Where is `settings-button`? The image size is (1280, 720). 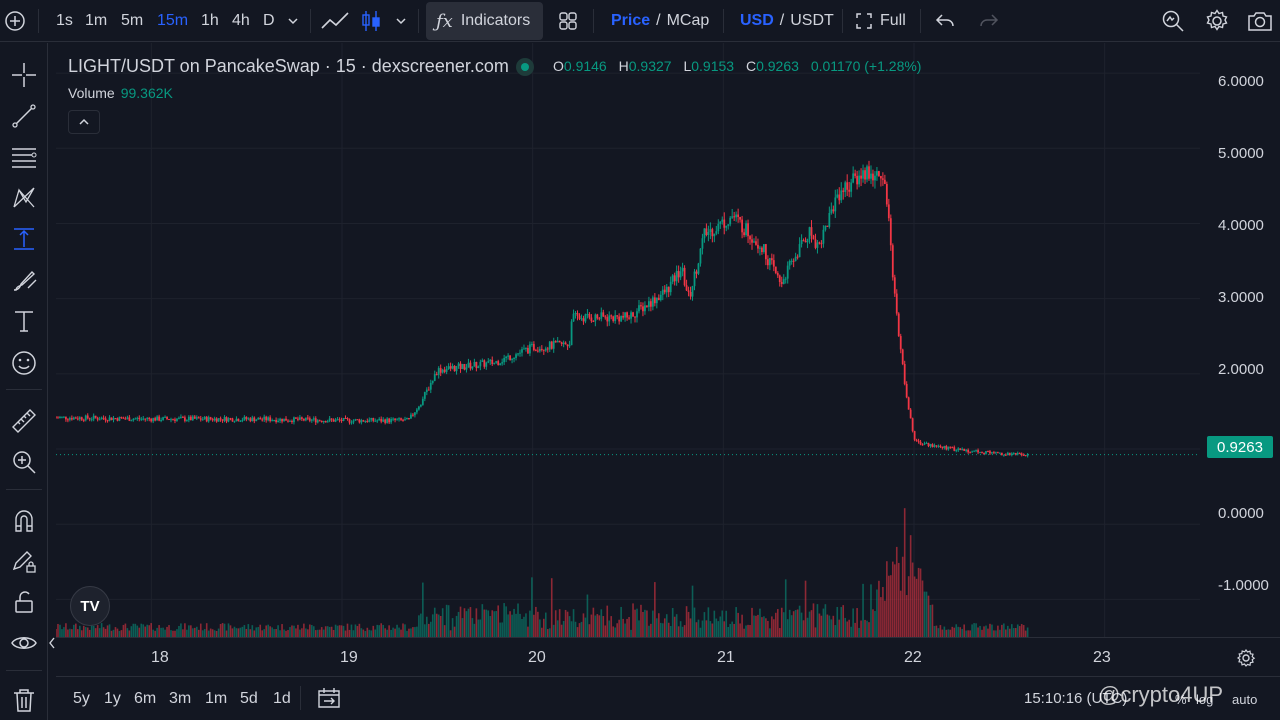 settings-button is located at coordinates (1217, 21).